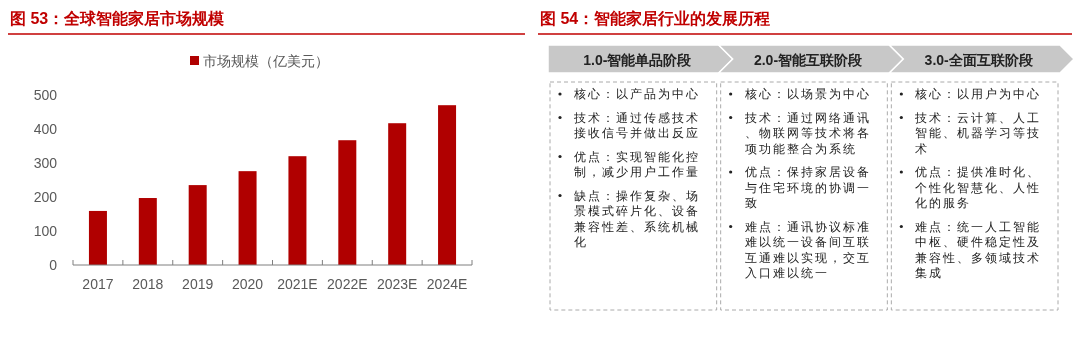 This screenshot has height=343, width=1080. Describe the element at coordinates (45, 163) in the screenshot. I see `y-tick-label: 300` at that location.